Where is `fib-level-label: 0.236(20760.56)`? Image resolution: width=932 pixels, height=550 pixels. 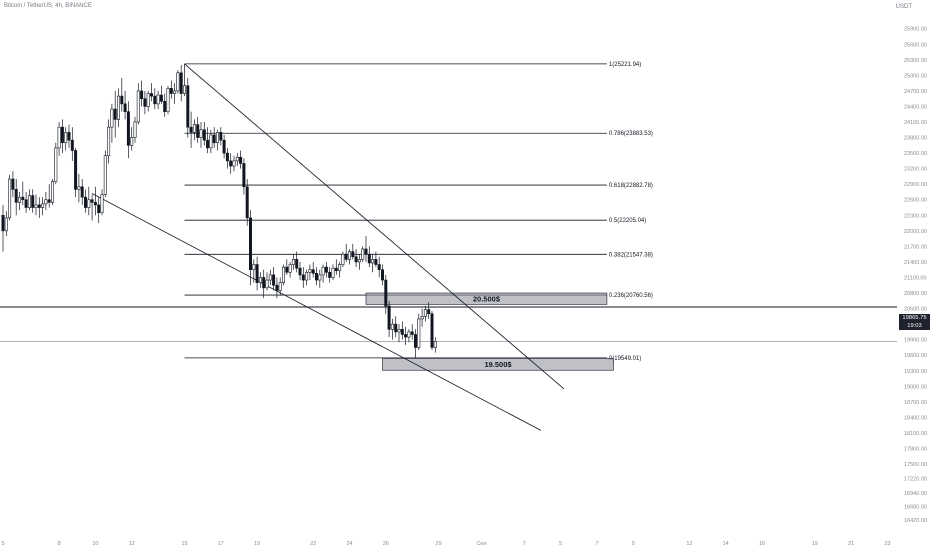 fib-level-label: 0.236(20760.56) is located at coordinates (631, 296).